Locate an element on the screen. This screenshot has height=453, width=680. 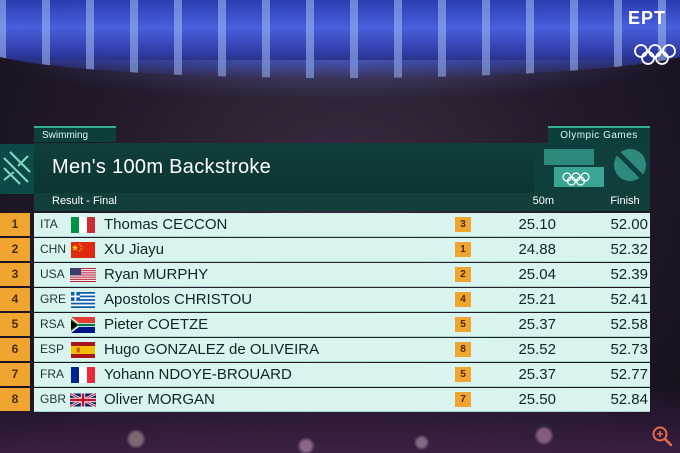
split-rank-badge: 8 is located at coordinates (463, 349).